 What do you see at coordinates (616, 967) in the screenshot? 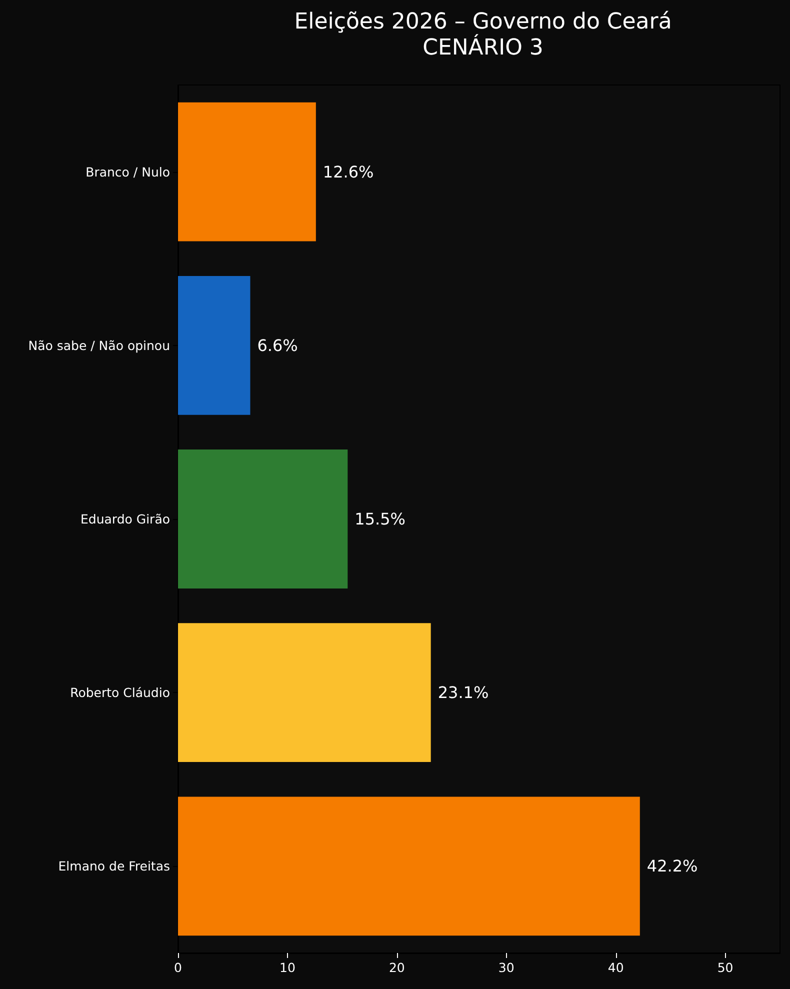
I see `x-tick-label: 40` at bounding box center [616, 967].